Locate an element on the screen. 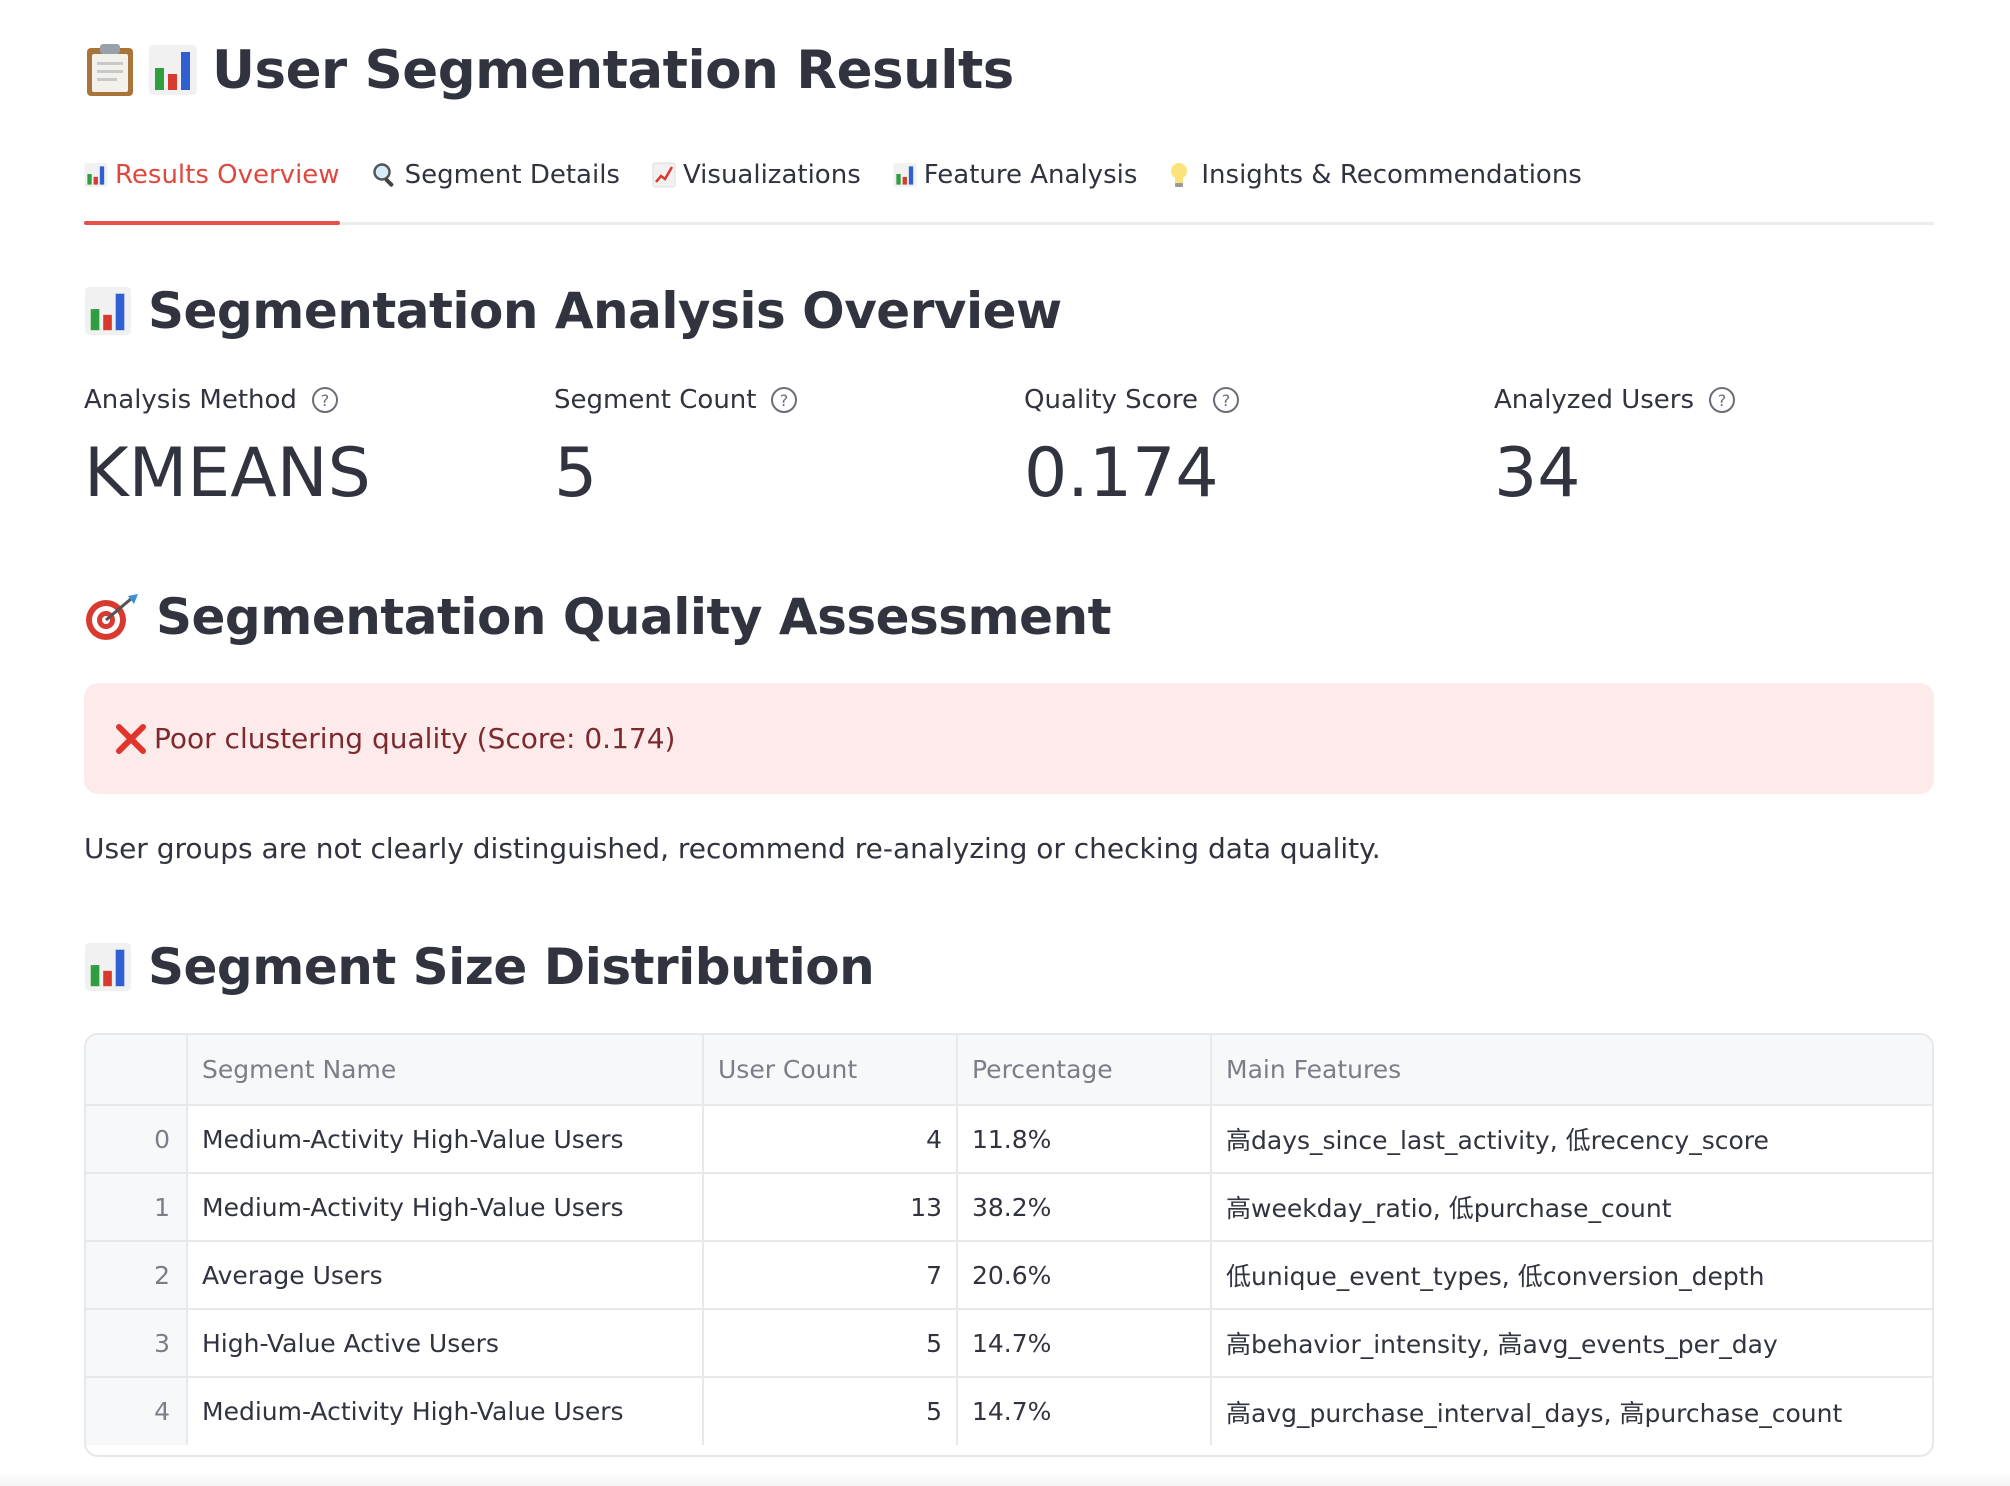  overview-heading-text: Segmentation Analysis Overview is located at coordinates (605, 311).